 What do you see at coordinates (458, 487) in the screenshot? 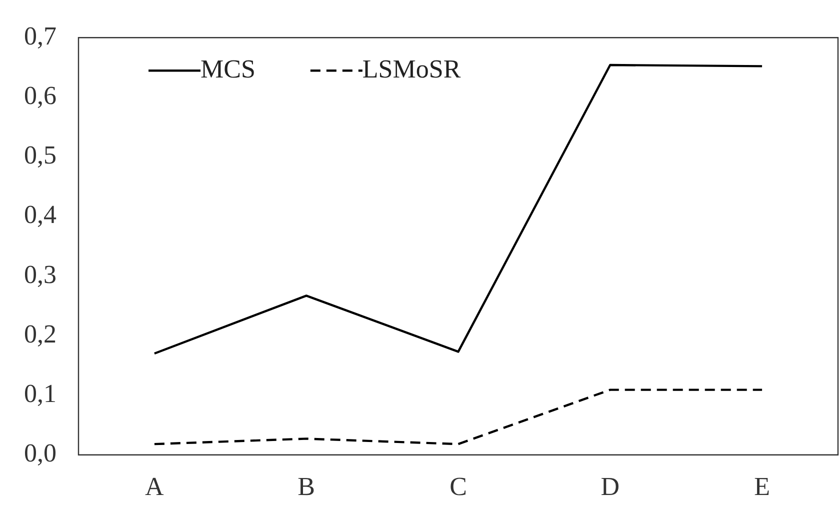
I see `x-tick-label: C` at bounding box center [458, 487].